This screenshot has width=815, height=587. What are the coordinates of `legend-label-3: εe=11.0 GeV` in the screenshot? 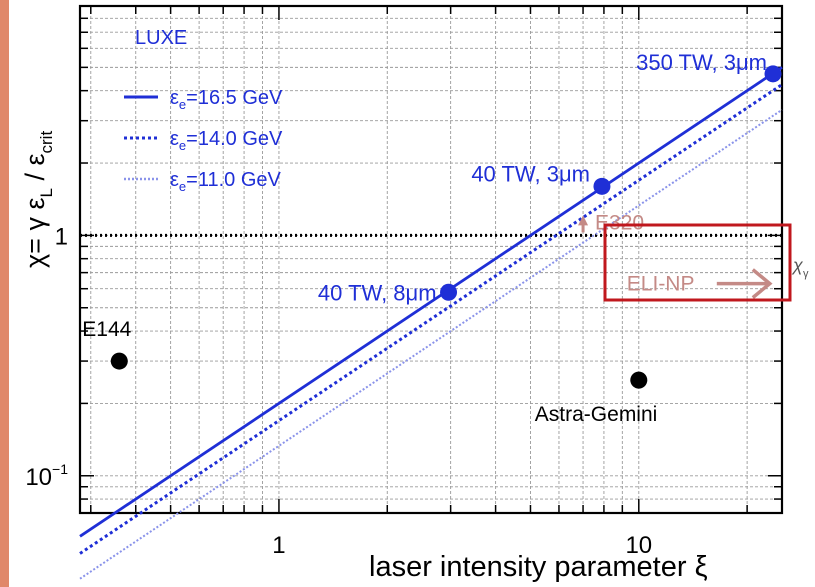 It's located at (226, 181).